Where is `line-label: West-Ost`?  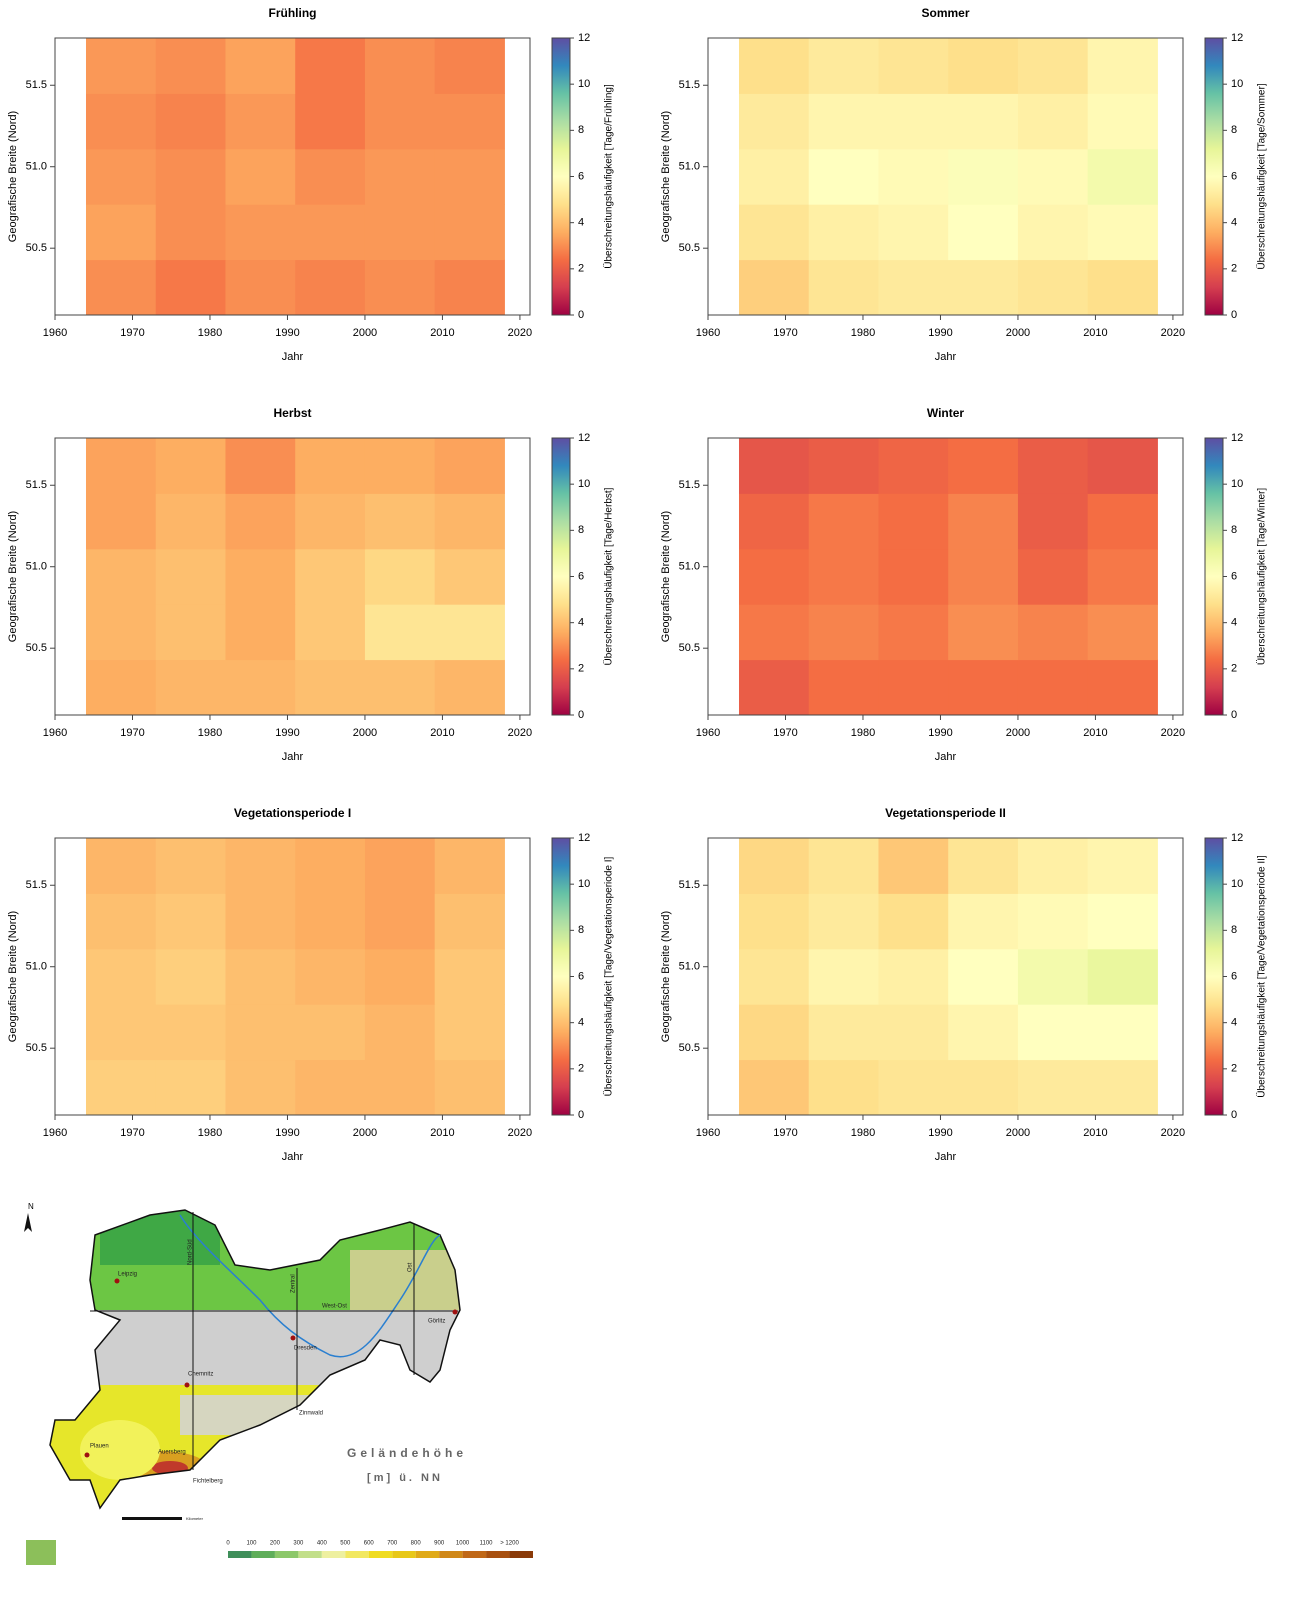
line-label: West-Ost is located at coordinates (334, 1307).